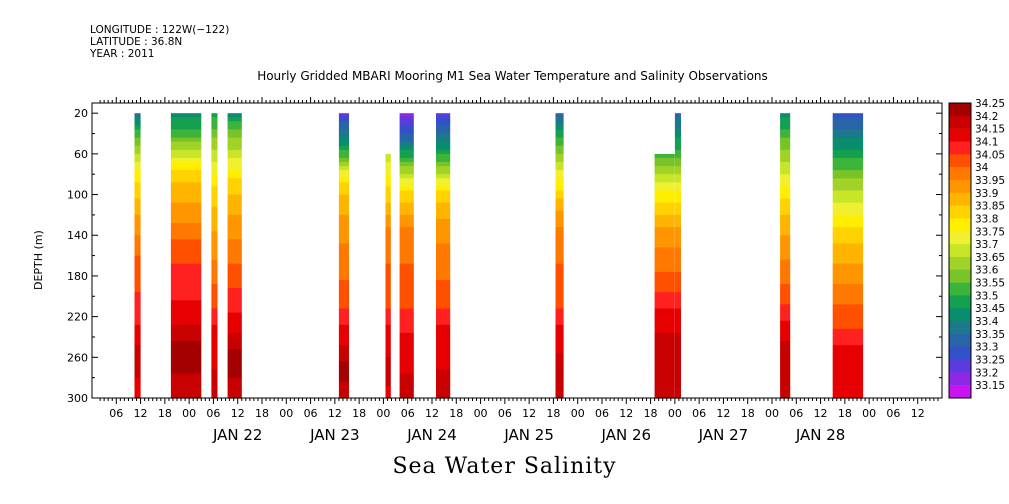 The height and width of the screenshot is (504, 1009). I want to click on x-tick-label: 06, so click(505, 413).